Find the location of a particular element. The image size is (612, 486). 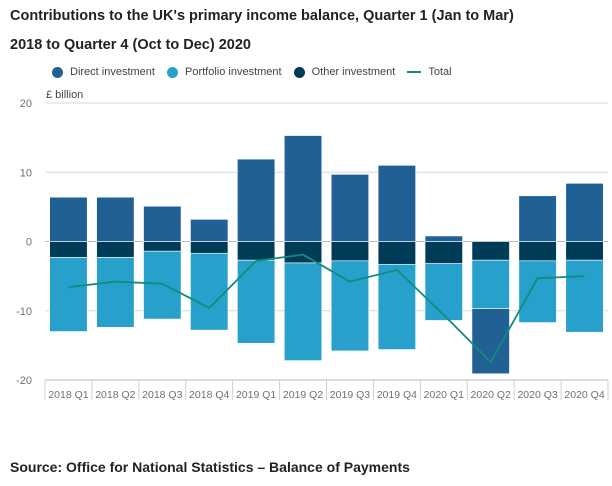

legend-swatch-portfolio is located at coordinates (172, 72).